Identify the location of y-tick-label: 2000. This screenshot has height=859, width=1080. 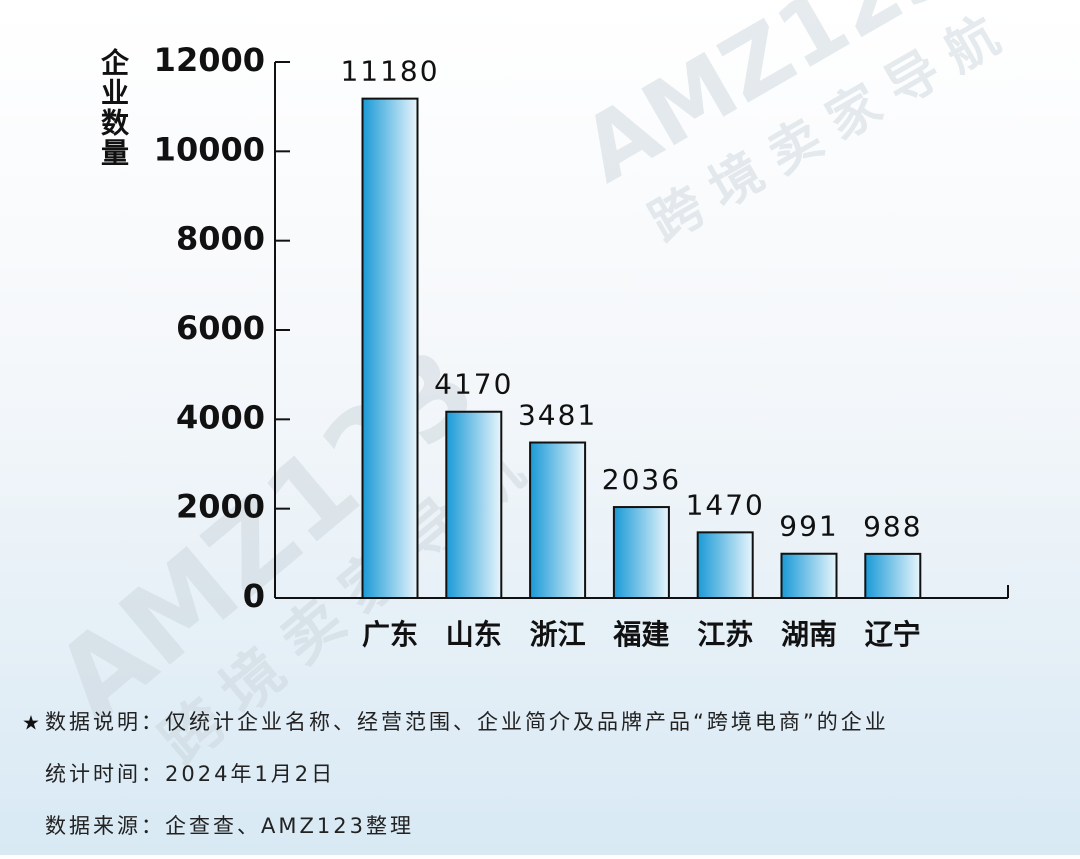
(220, 507).